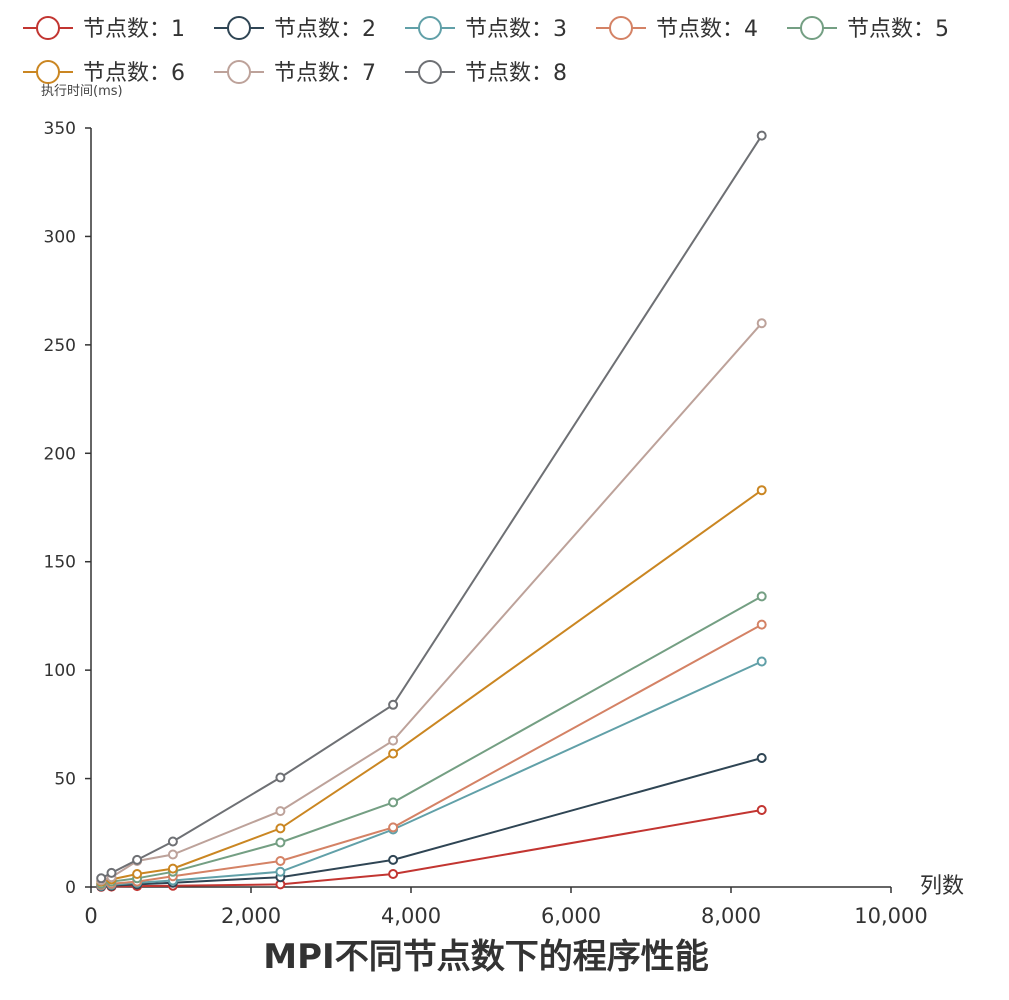 The height and width of the screenshot is (1000, 1009). What do you see at coordinates (486, 51) in the screenshot?
I see `legend: 节点数：1 节点数：2 节点数：3 节点数：4 节点数：5 节点数：6 节点数：7 节点数：8` at bounding box center [486, 51].